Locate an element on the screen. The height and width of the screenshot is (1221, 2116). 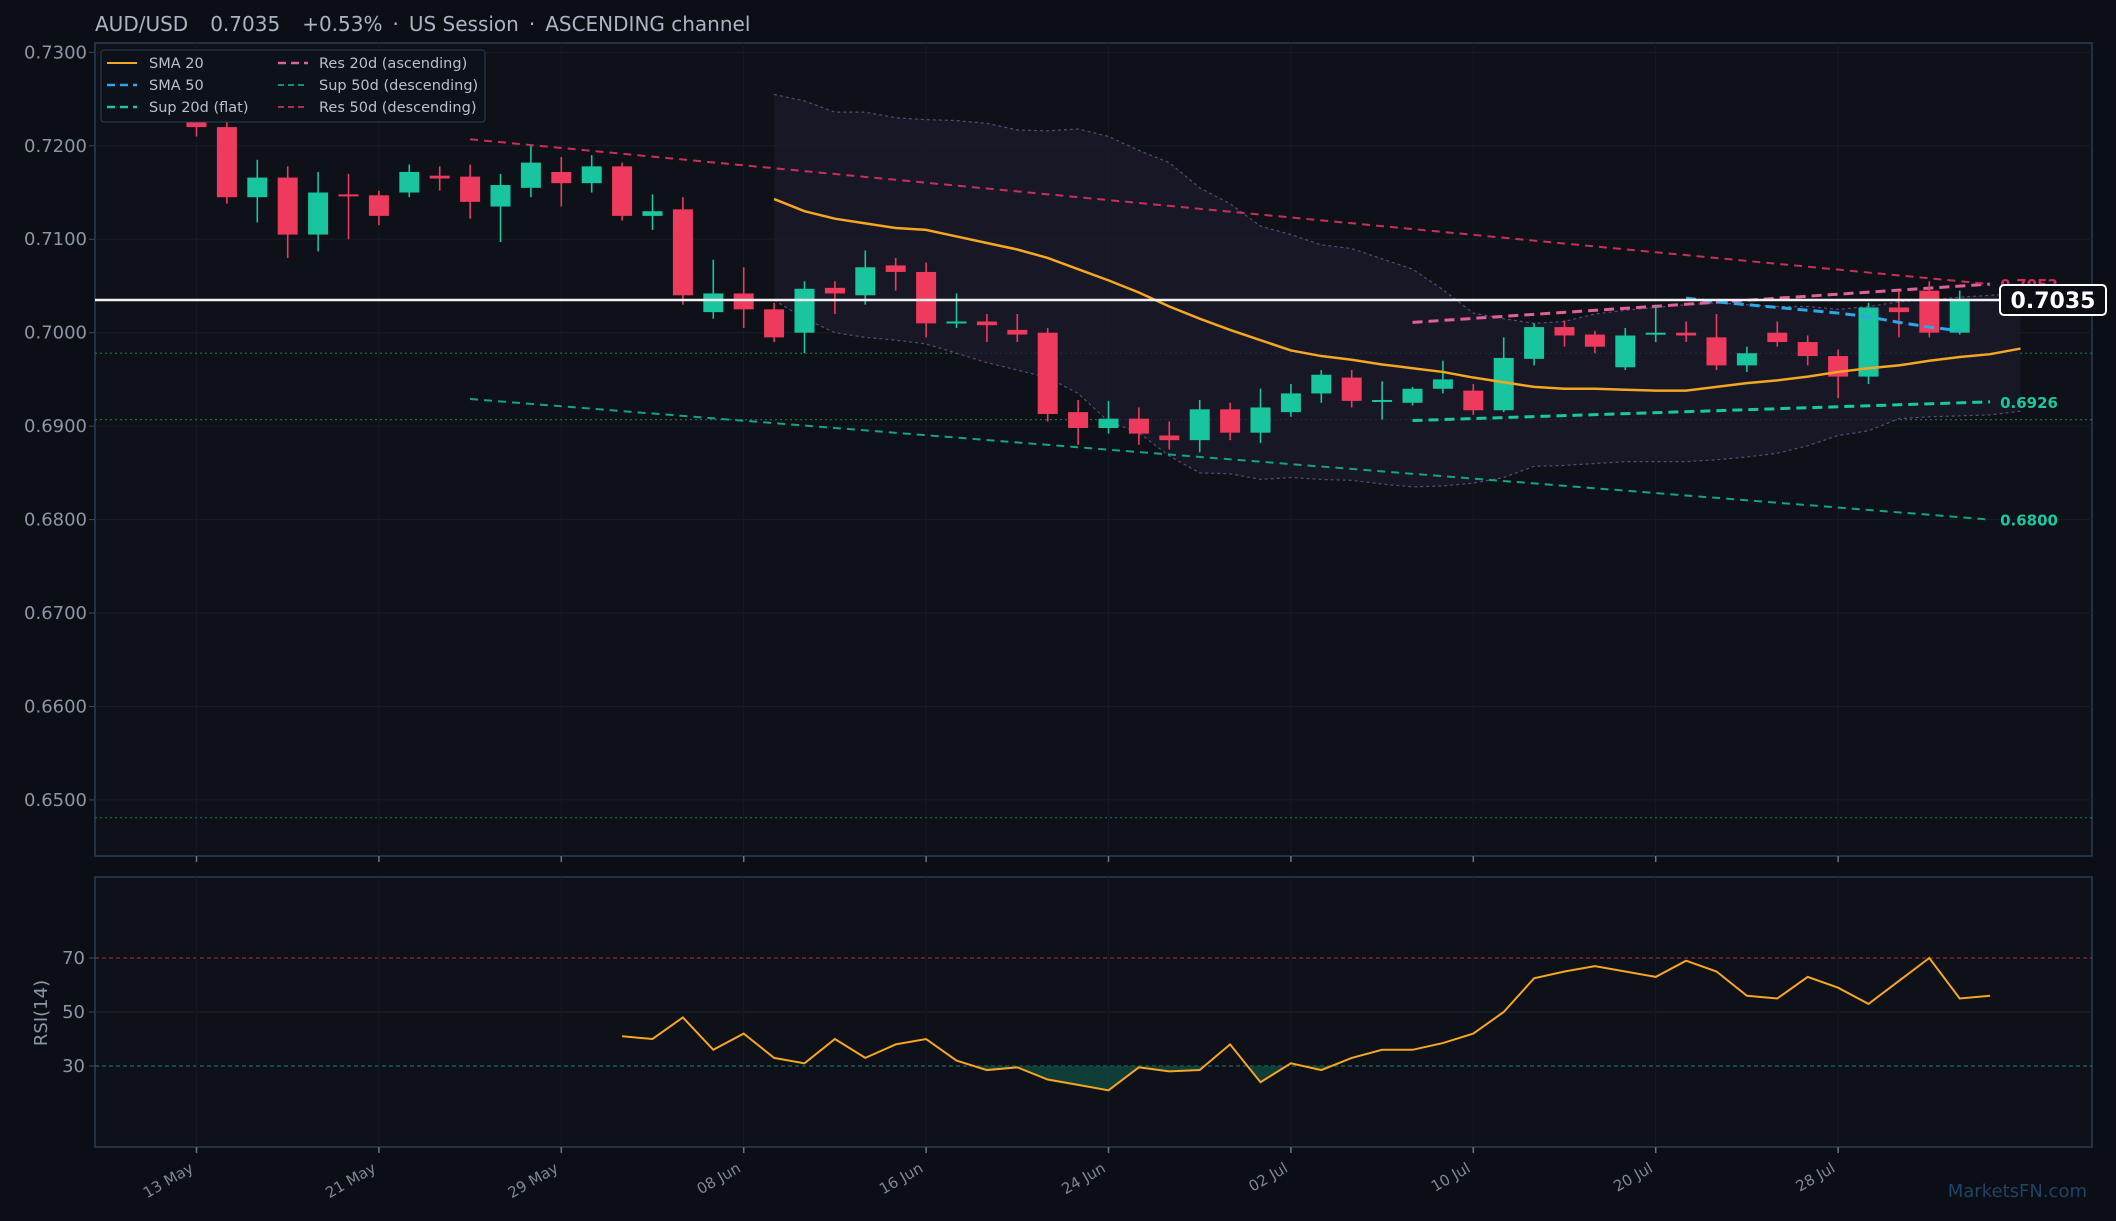
rsi-axis-label: RSI(14) is located at coordinates (41, 1013).